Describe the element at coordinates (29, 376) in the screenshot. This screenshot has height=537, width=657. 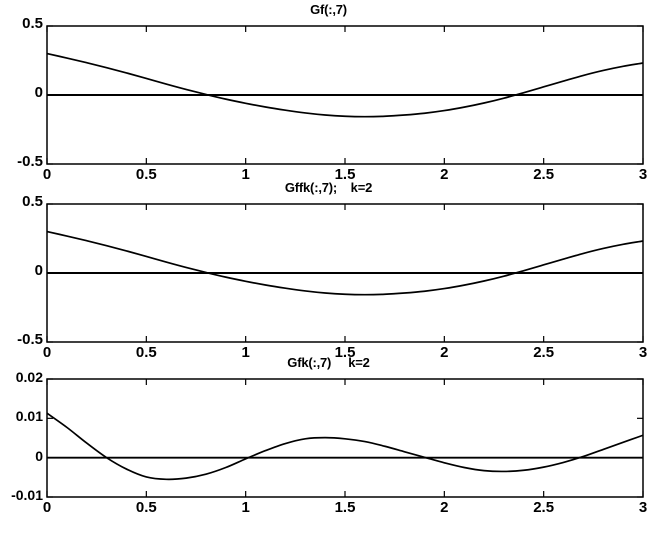
I see `y-tick-label: 0.02` at that location.